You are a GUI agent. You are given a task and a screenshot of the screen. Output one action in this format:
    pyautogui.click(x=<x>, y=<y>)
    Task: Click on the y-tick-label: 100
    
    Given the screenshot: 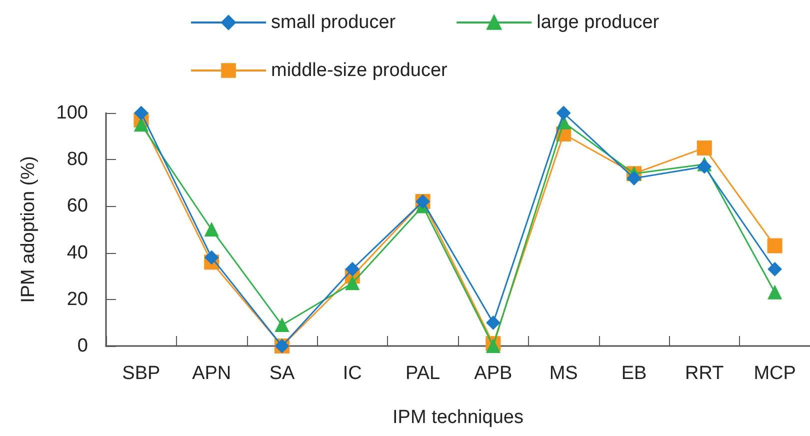 What is the action you would take?
    pyautogui.click(x=72, y=113)
    